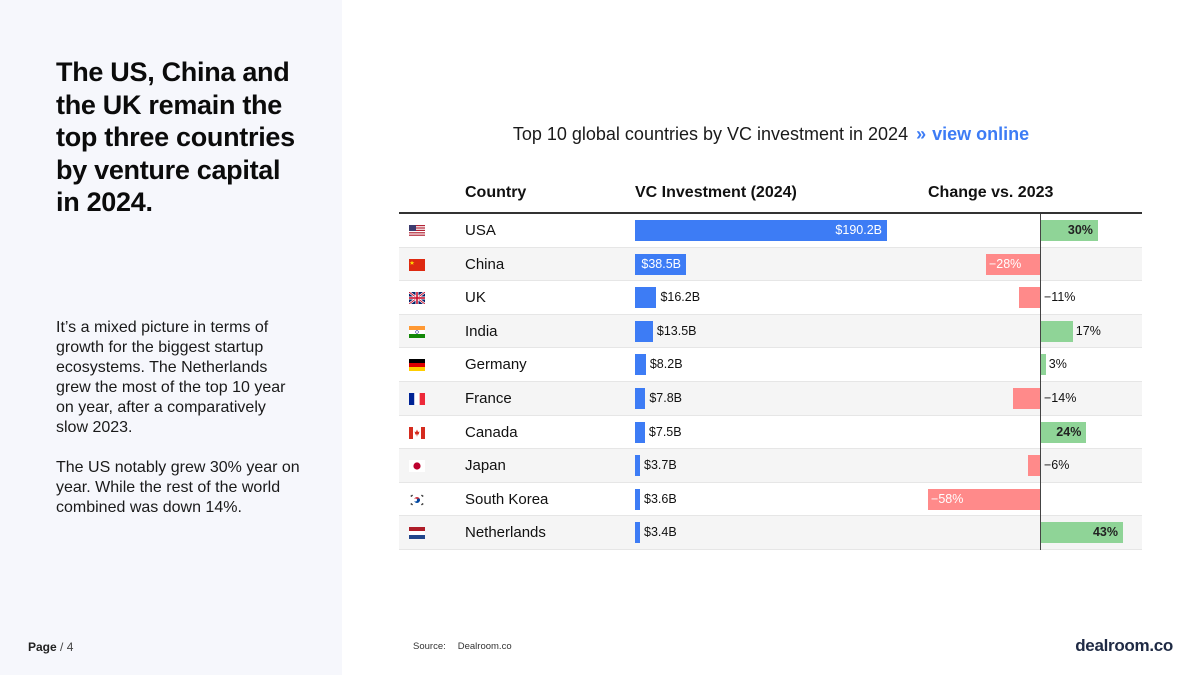 This screenshot has height=675, width=1200. What do you see at coordinates (665, 397) in the screenshot?
I see `investment-label-france: $7.8B` at bounding box center [665, 397].